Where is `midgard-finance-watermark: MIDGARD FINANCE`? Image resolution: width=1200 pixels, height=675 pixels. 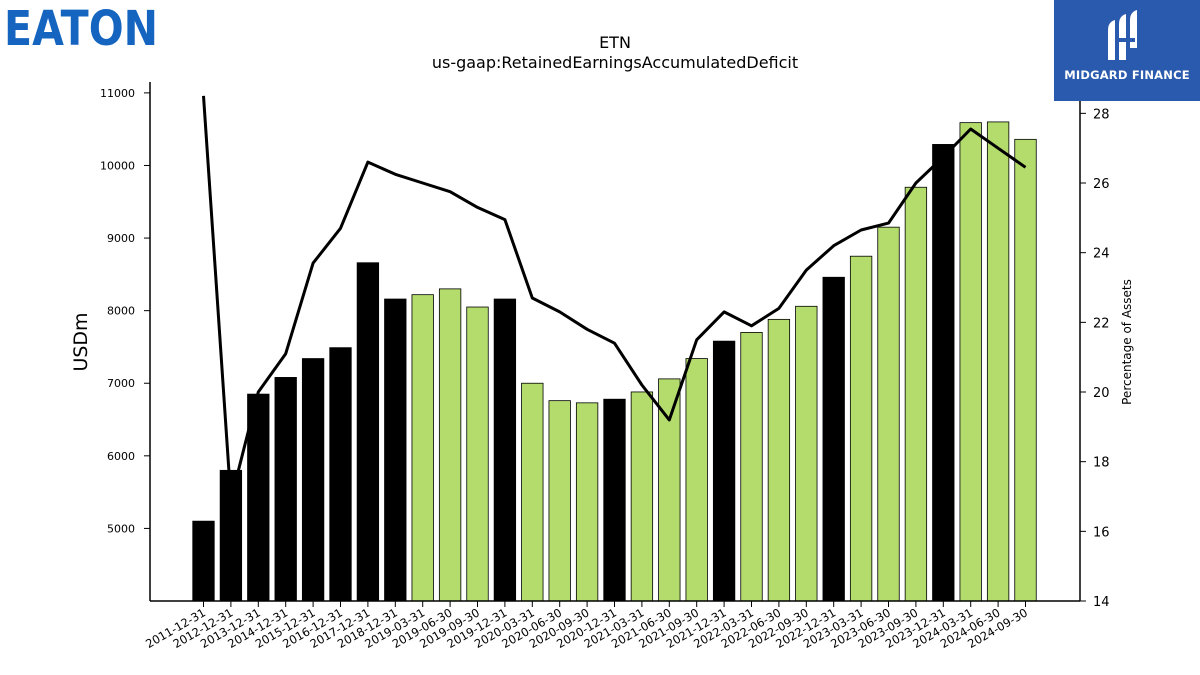
midgard-finance-watermark: MIDGARD FINANCE is located at coordinates (1127, 50).